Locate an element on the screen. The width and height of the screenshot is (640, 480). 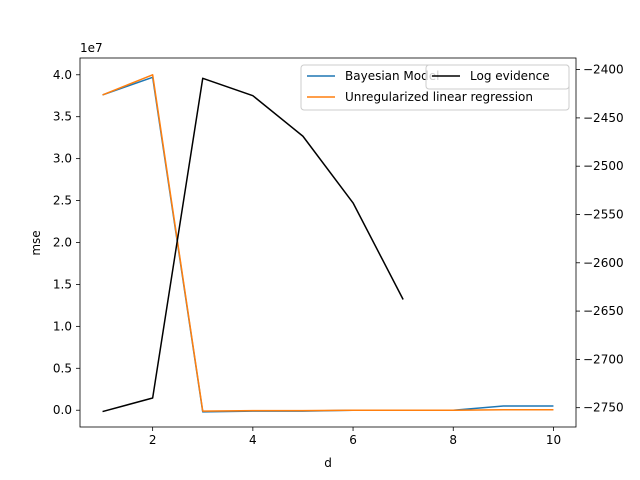
left-y-tick-label-7: 3.5 is located at coordinates (62, 117).